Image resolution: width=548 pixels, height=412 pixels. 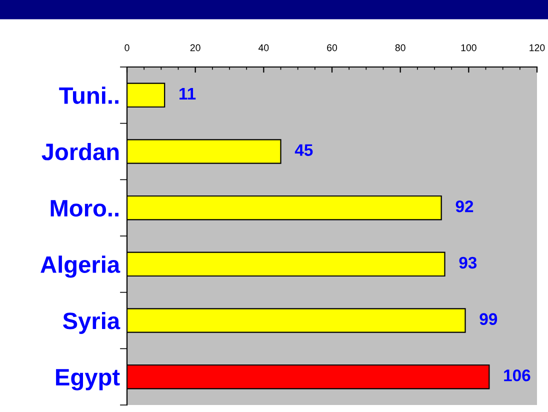 What do you see at coordinates (263, 48) in the screenshot?
I see `x-tick-label: 40` at bounding box center [263, 48].